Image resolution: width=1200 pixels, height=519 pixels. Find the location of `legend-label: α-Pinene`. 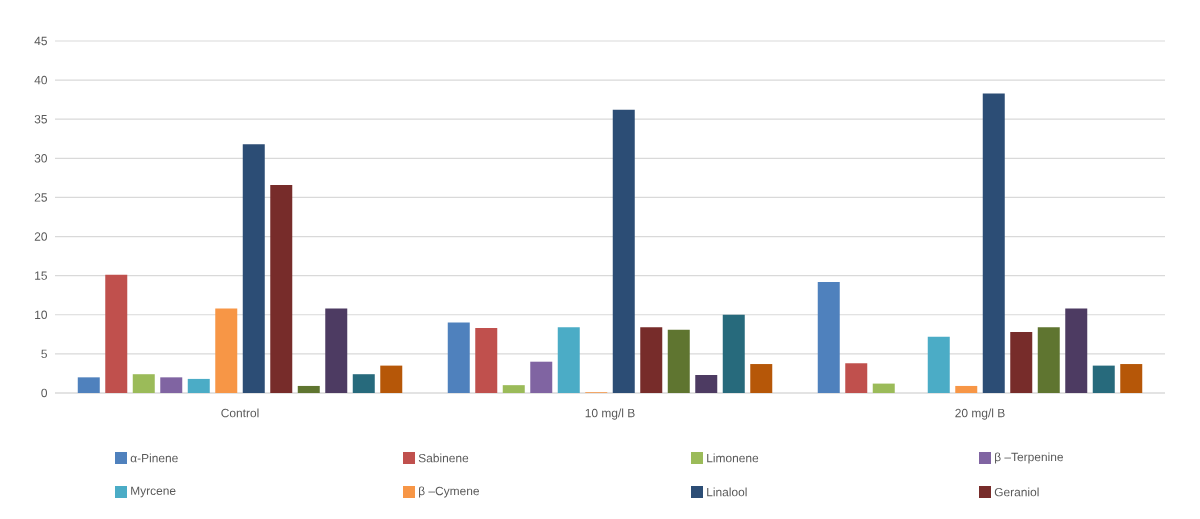

legend-label: α-Pinene is located at coordinates (154, 458).